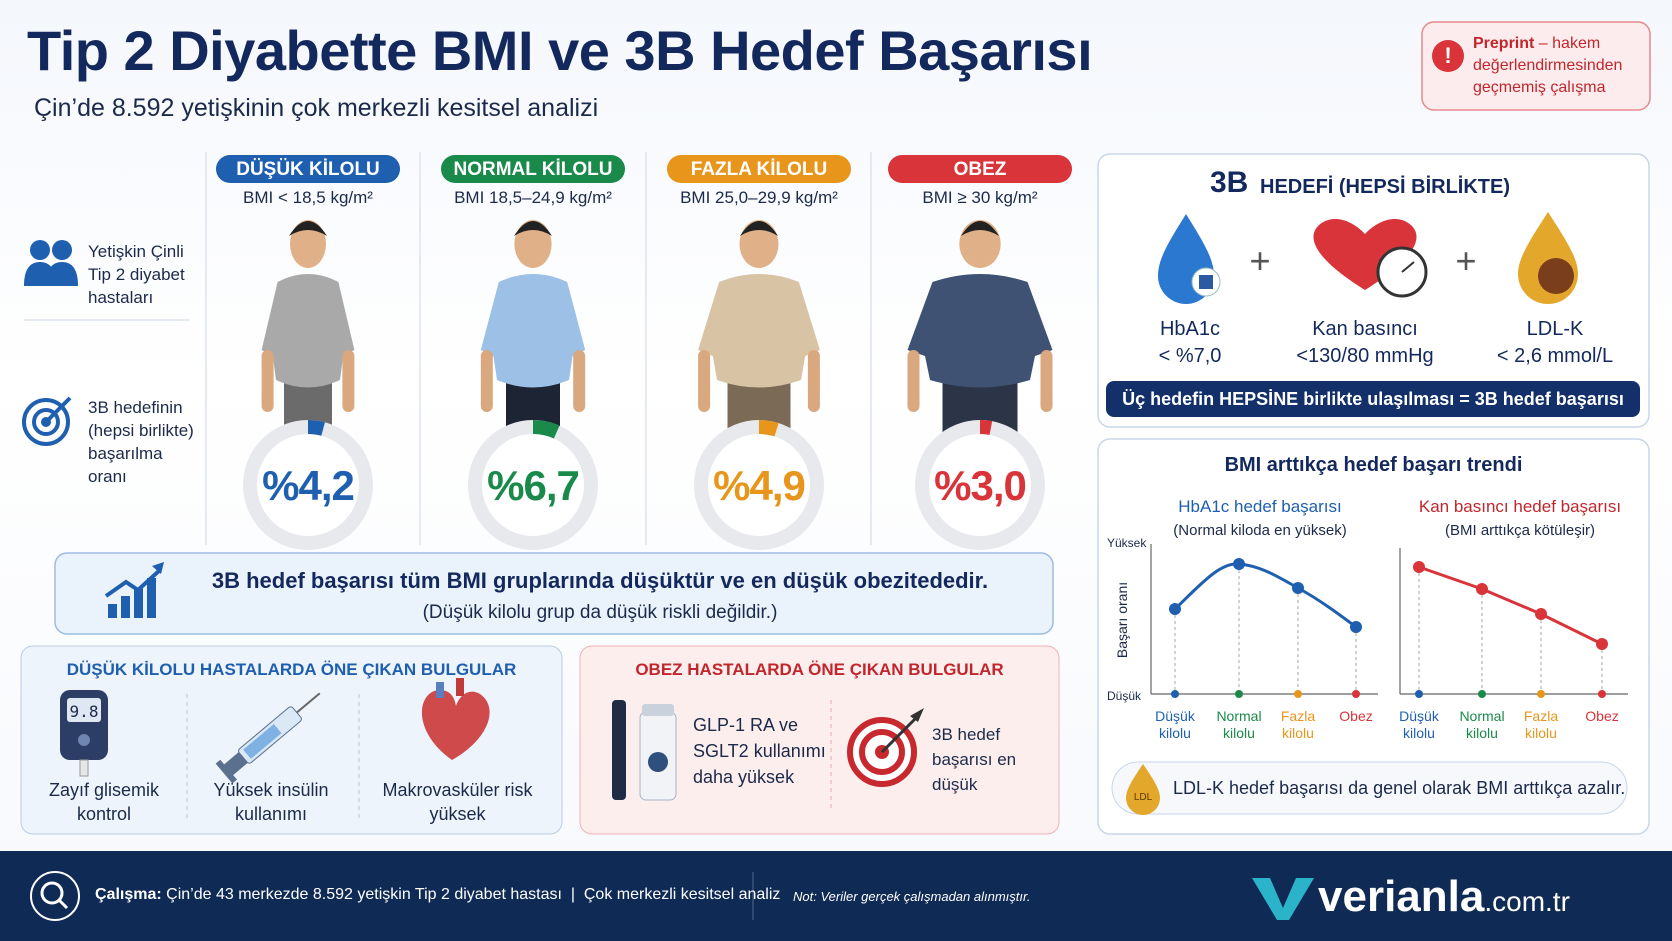  I want to click on finding: 3B hedef başarısı en düşük, so click(974, 759).